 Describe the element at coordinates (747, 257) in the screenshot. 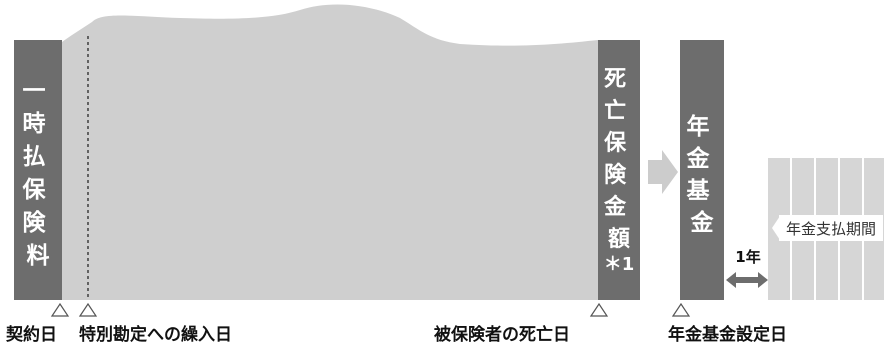

I see `one-year-label: 1年` at that location.